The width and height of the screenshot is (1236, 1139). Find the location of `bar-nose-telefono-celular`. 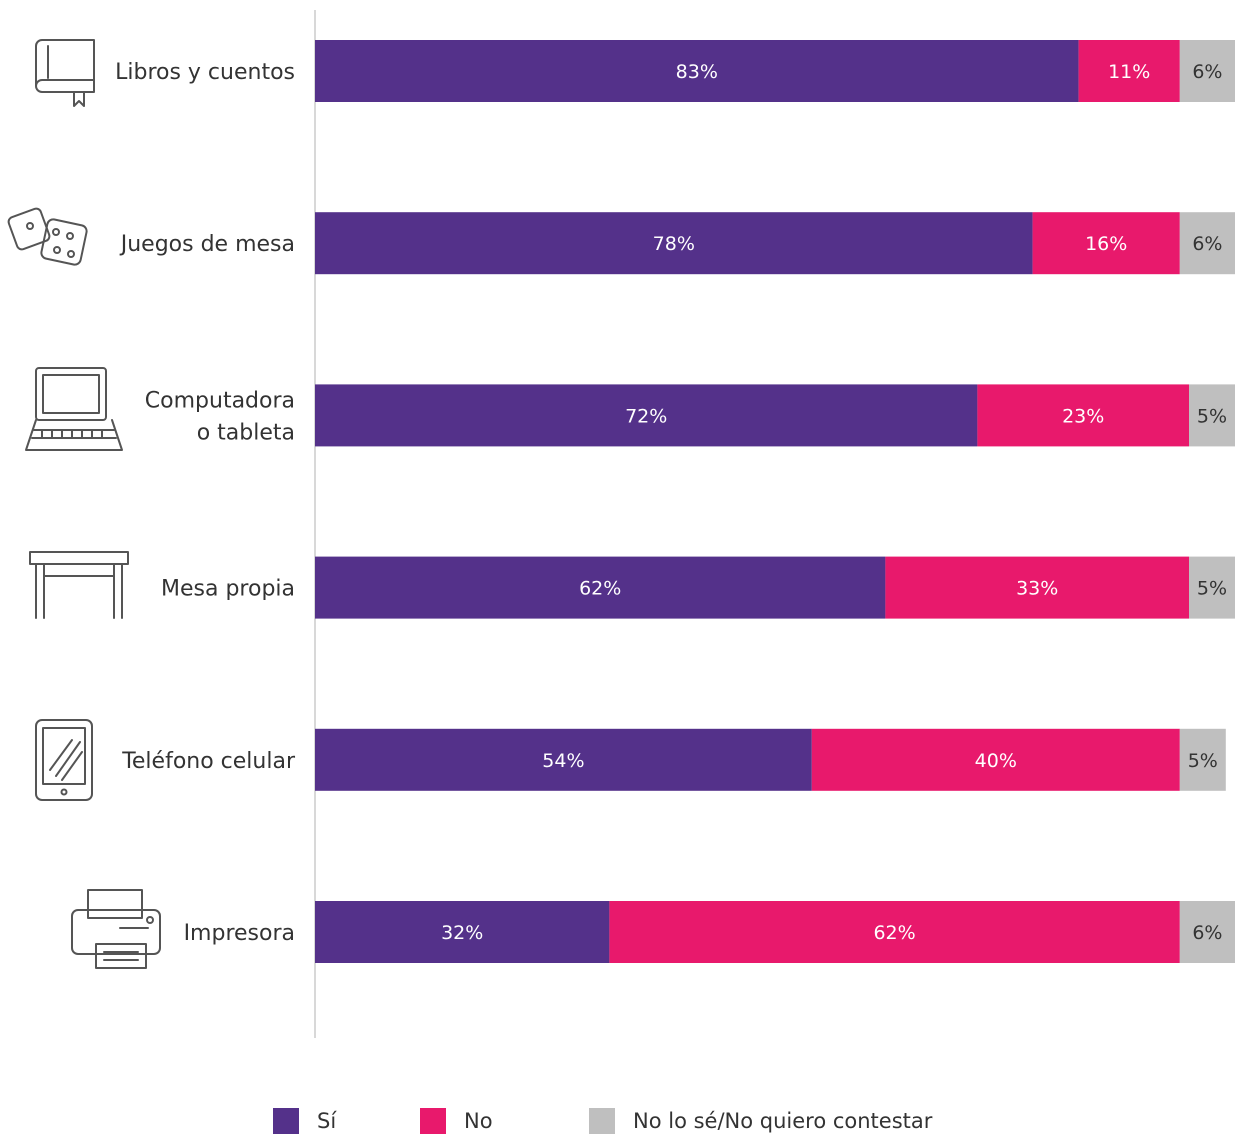

bar-nose-telefono-celular is located at coordinates (1202, 759).